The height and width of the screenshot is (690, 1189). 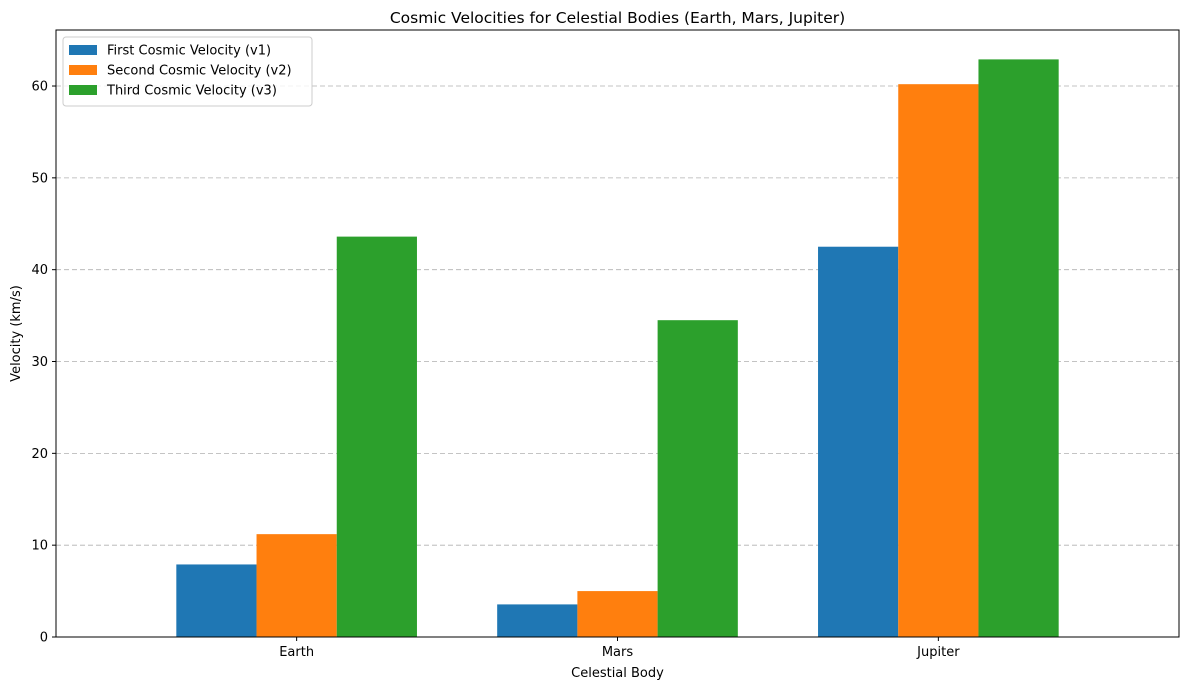 What do you see at coordinates (376, 436) in the screenshot?
I see `bar-earth-v3` at bounding box center [376, 436].